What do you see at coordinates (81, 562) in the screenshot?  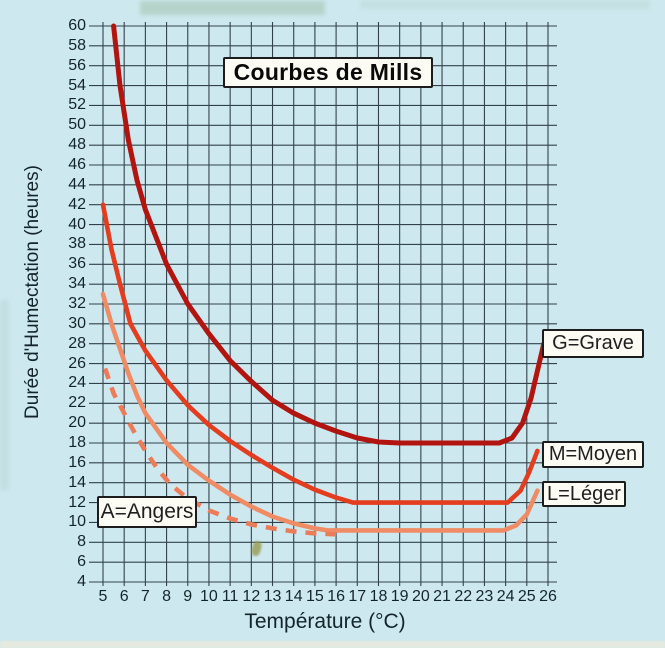 I see `y-tick-label: 6` at bounding box center [81, 562].